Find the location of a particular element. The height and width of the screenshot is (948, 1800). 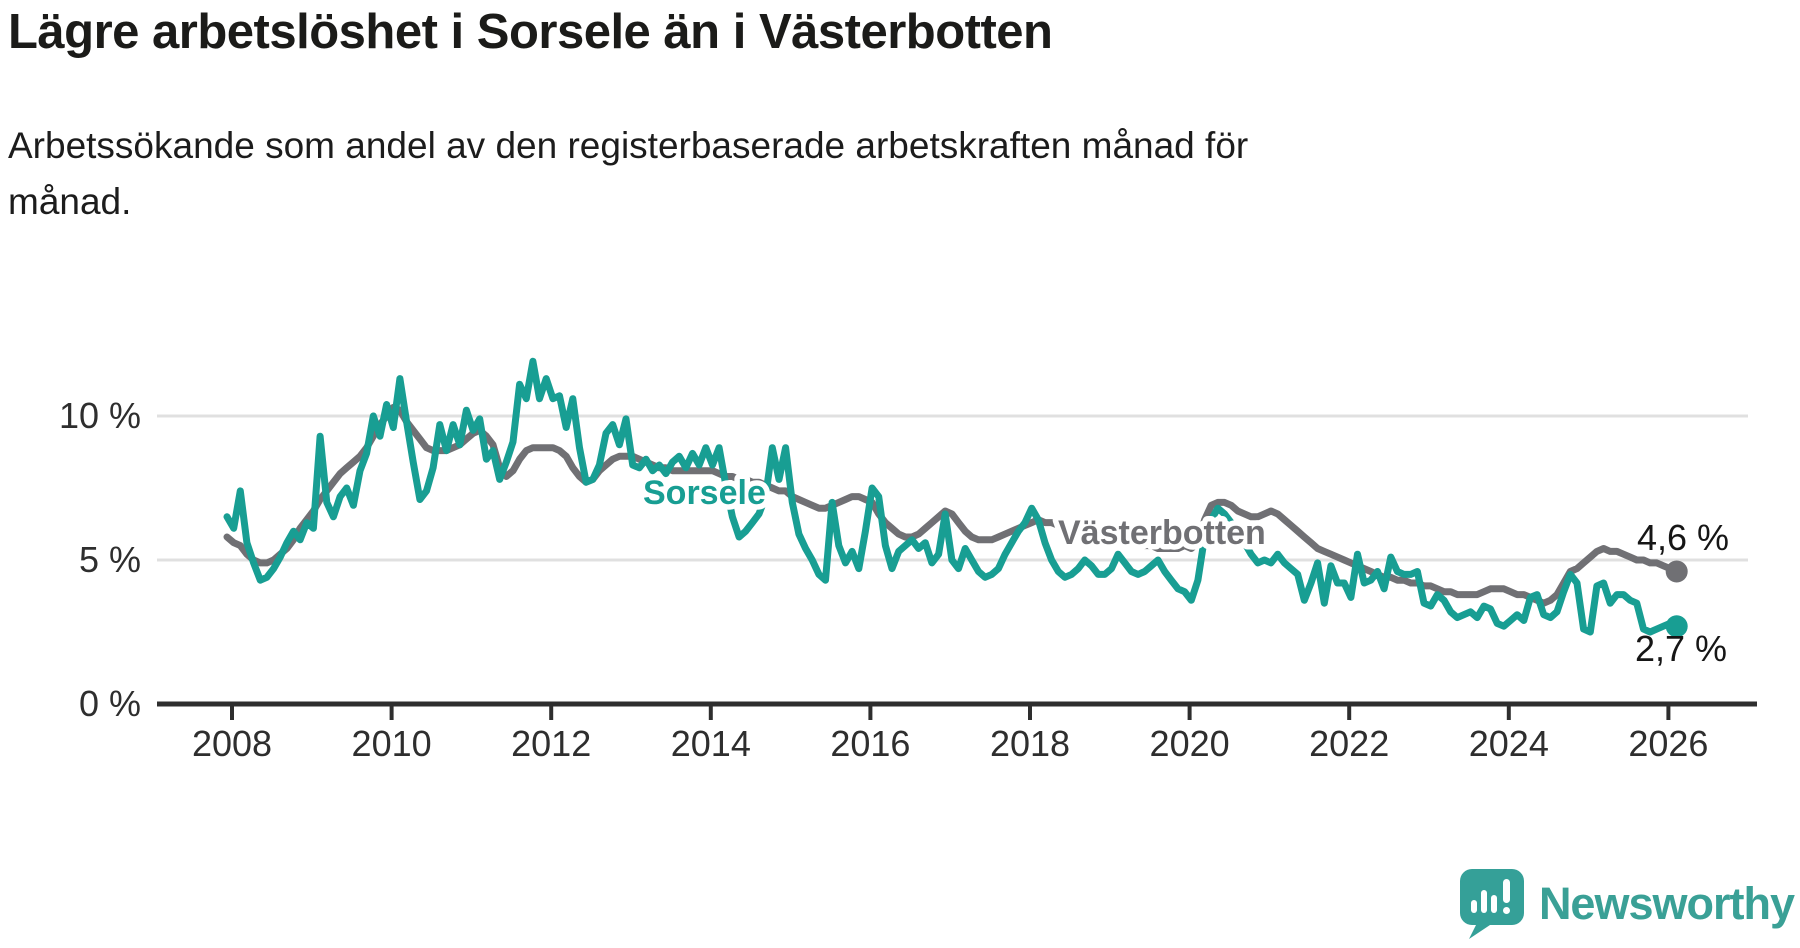

endpoint-dot-vasterbotten is located at coordinates (1676, 571).